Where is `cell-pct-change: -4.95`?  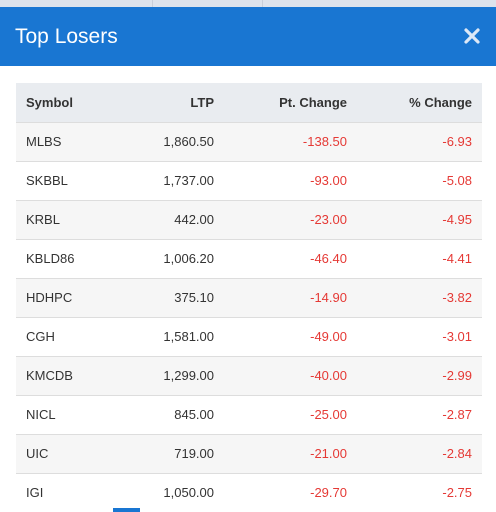
cell-pct-change: -4.95 is located at coordinates (457, 219).